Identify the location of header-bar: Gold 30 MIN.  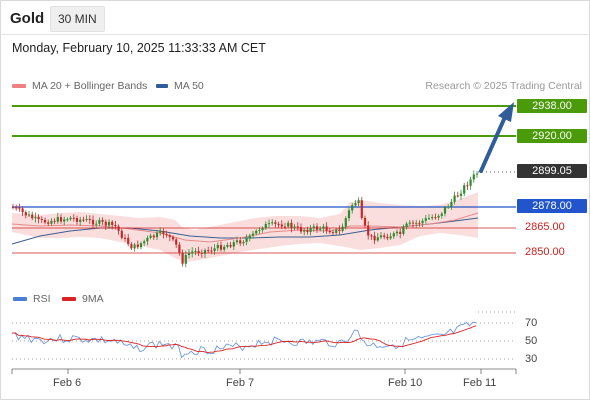
(294, 18).